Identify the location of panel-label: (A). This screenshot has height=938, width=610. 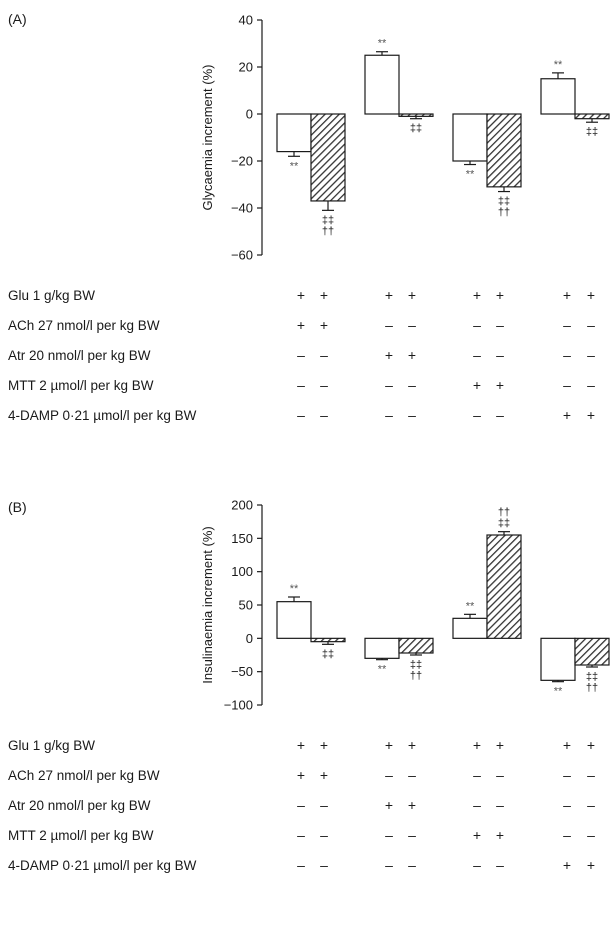
(17, 19).